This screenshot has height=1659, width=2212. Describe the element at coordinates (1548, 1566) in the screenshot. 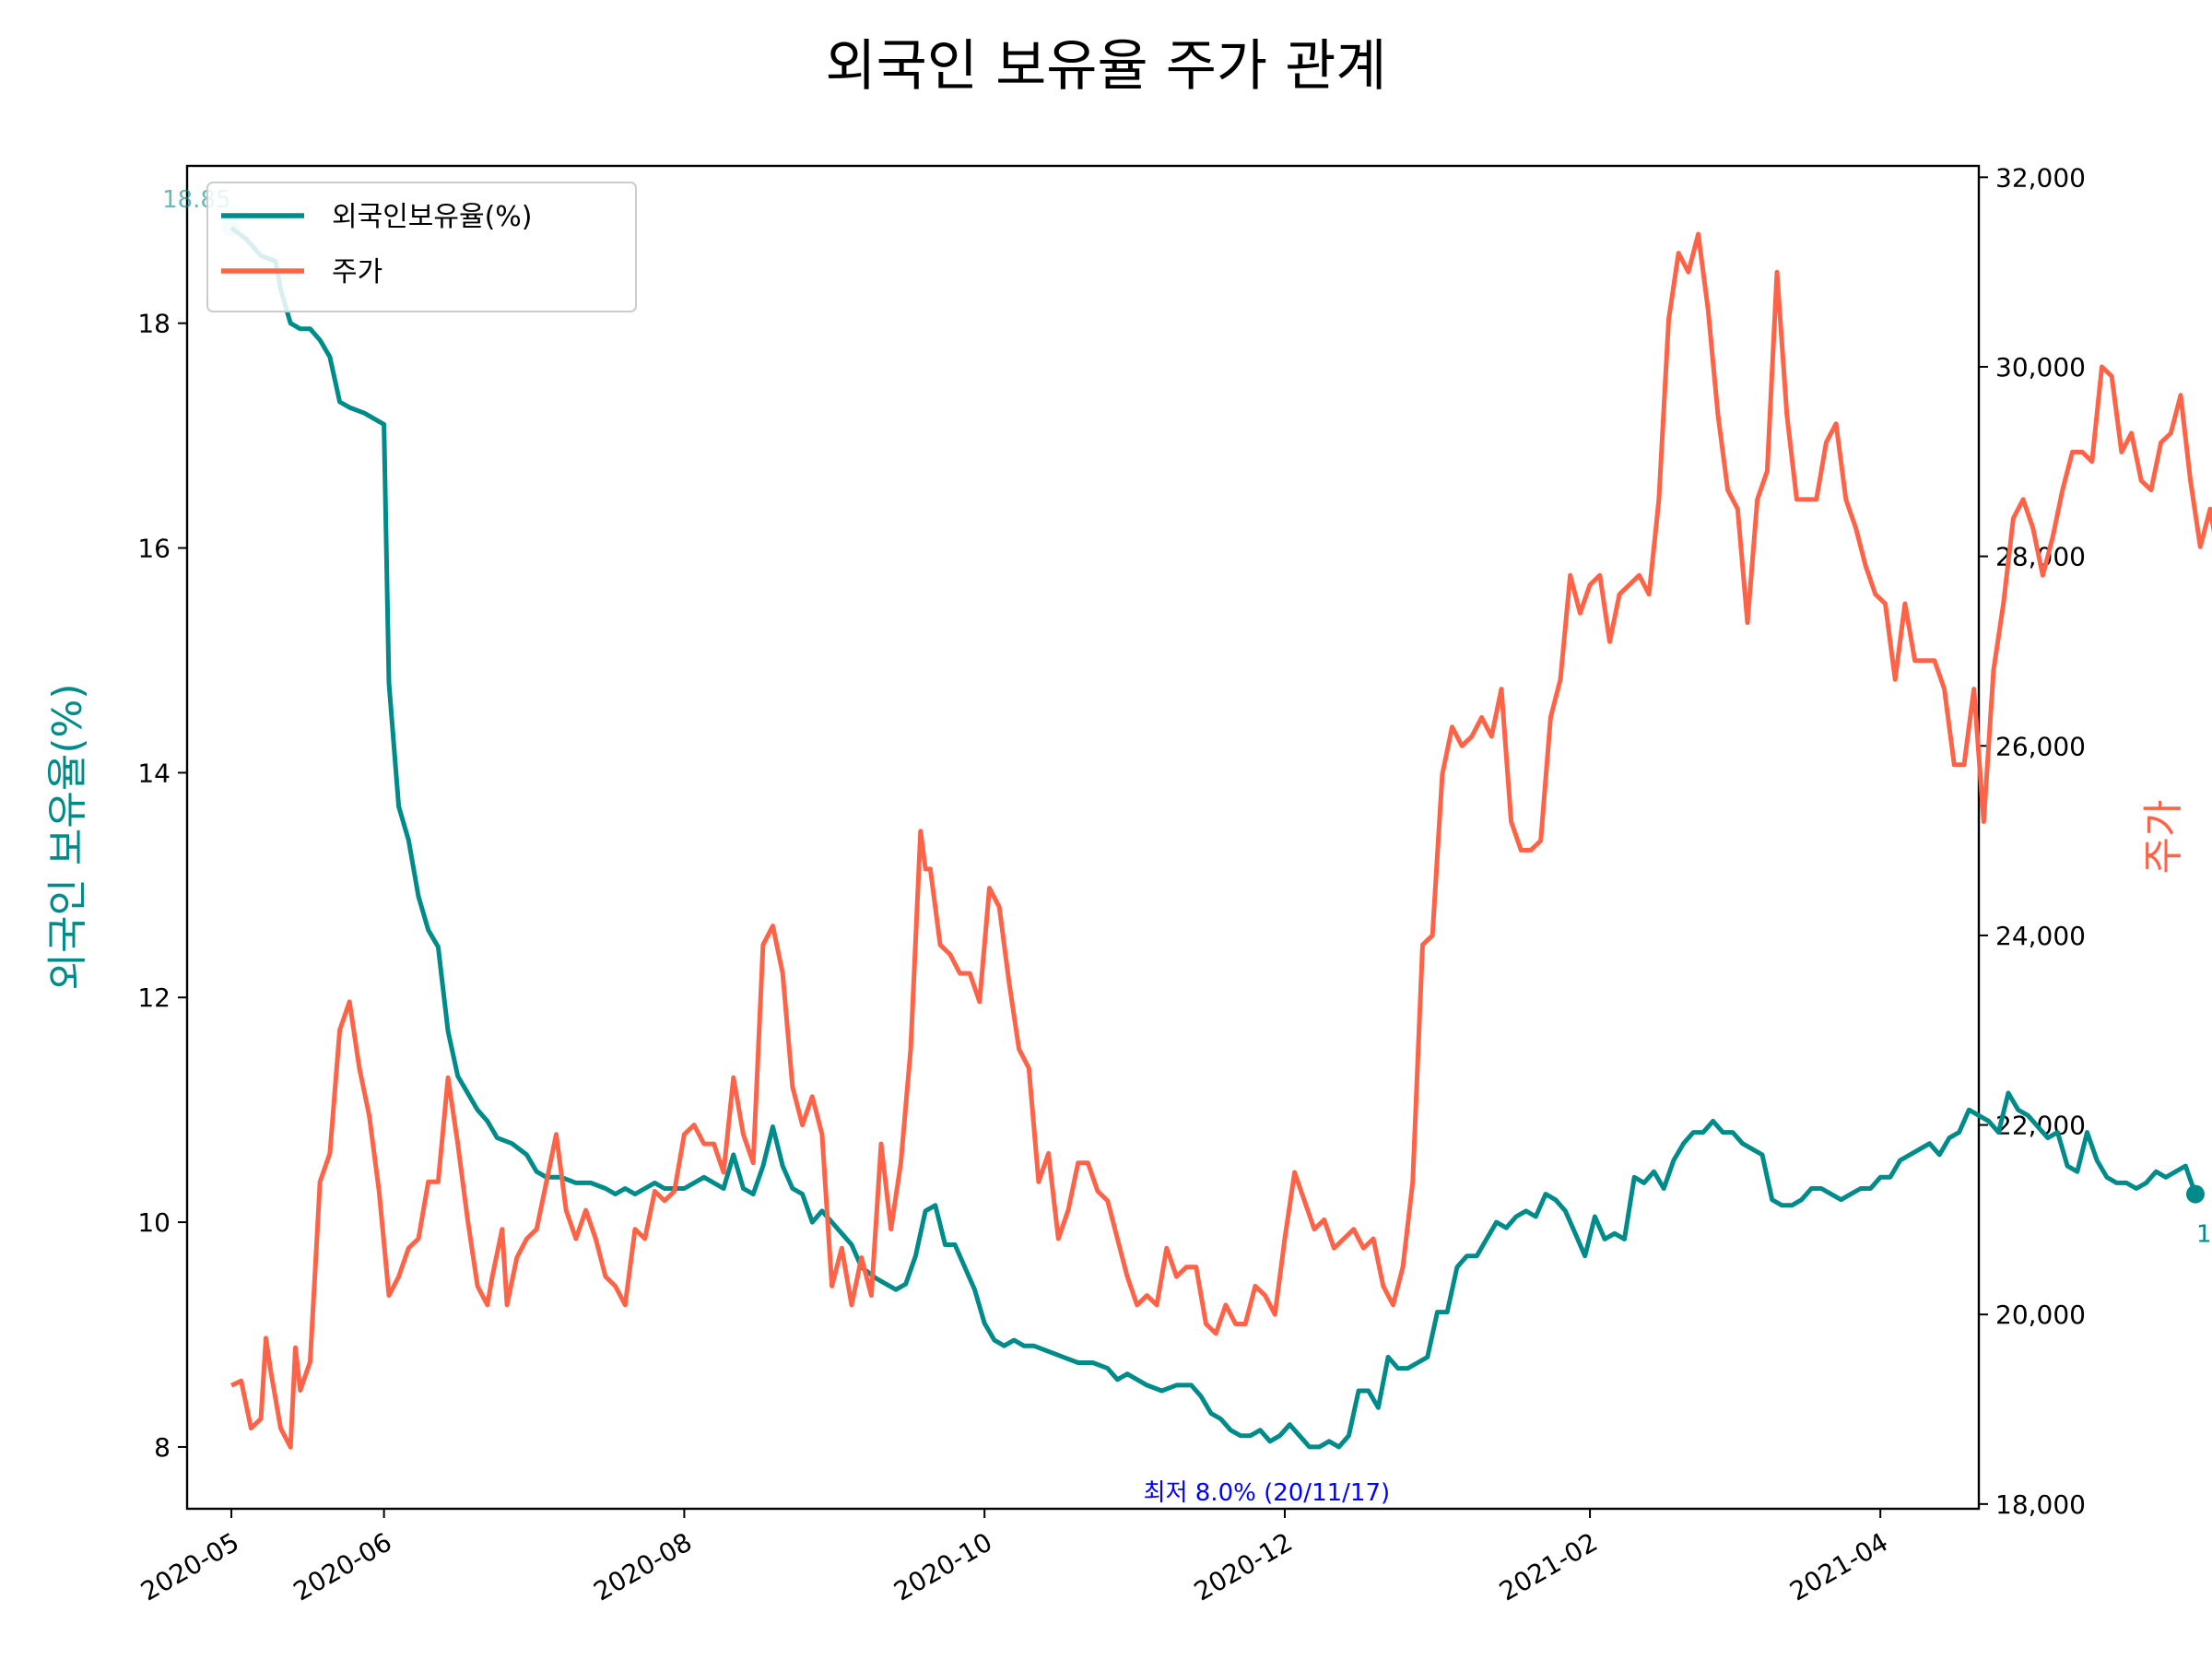

I see `x-tick-label: 2021-02` at that location.